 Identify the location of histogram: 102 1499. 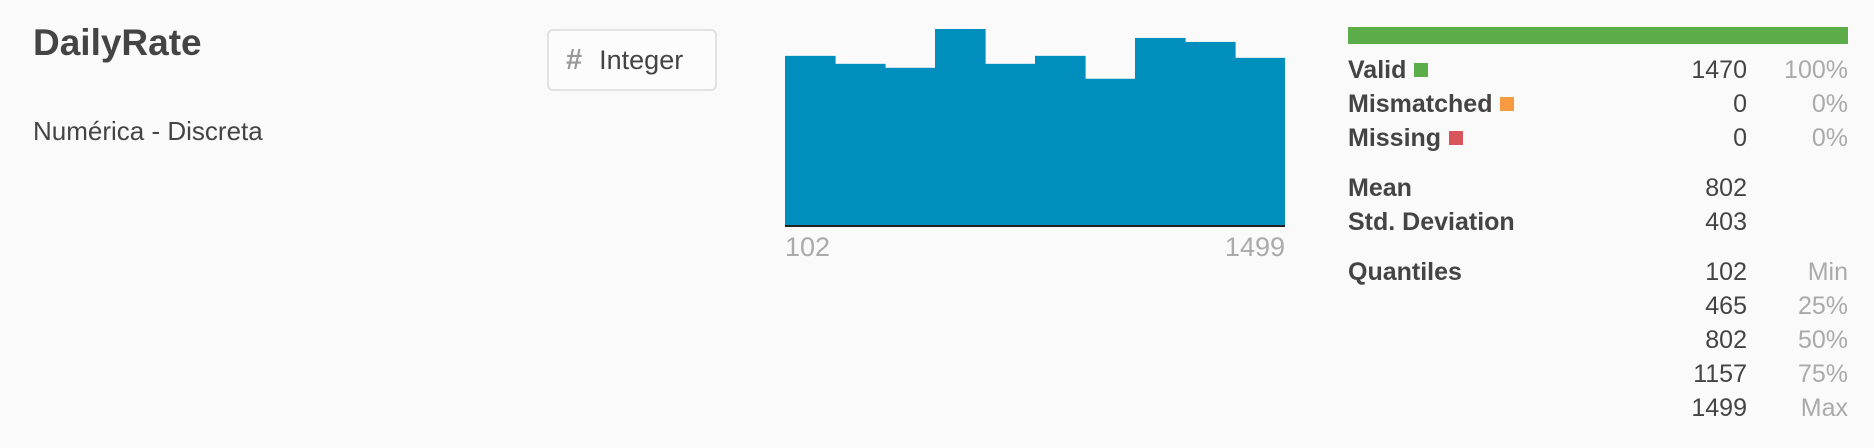
(1035, 141).